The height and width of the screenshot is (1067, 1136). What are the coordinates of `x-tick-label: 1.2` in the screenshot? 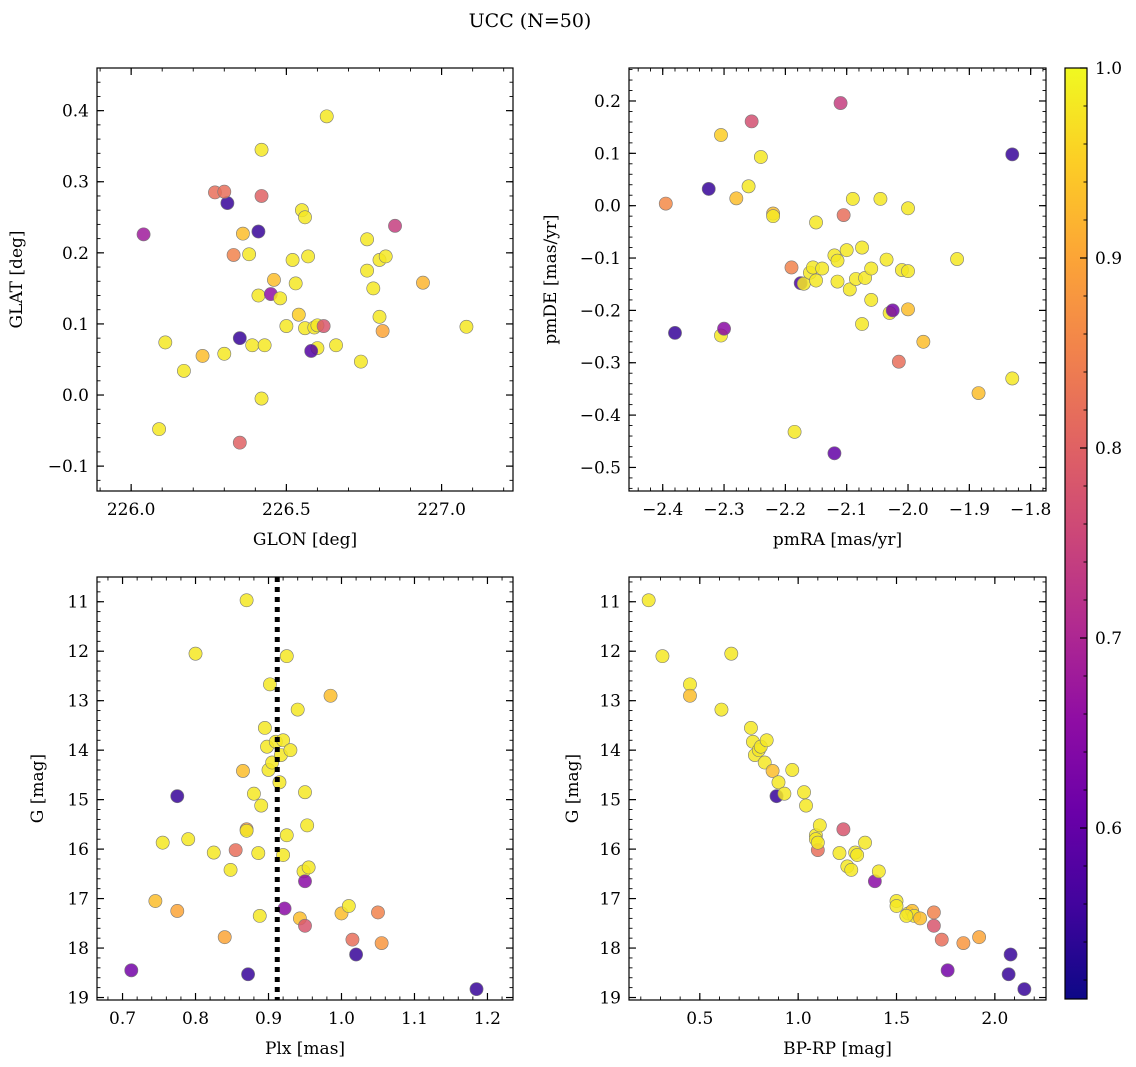 It's located at (487, 1019).